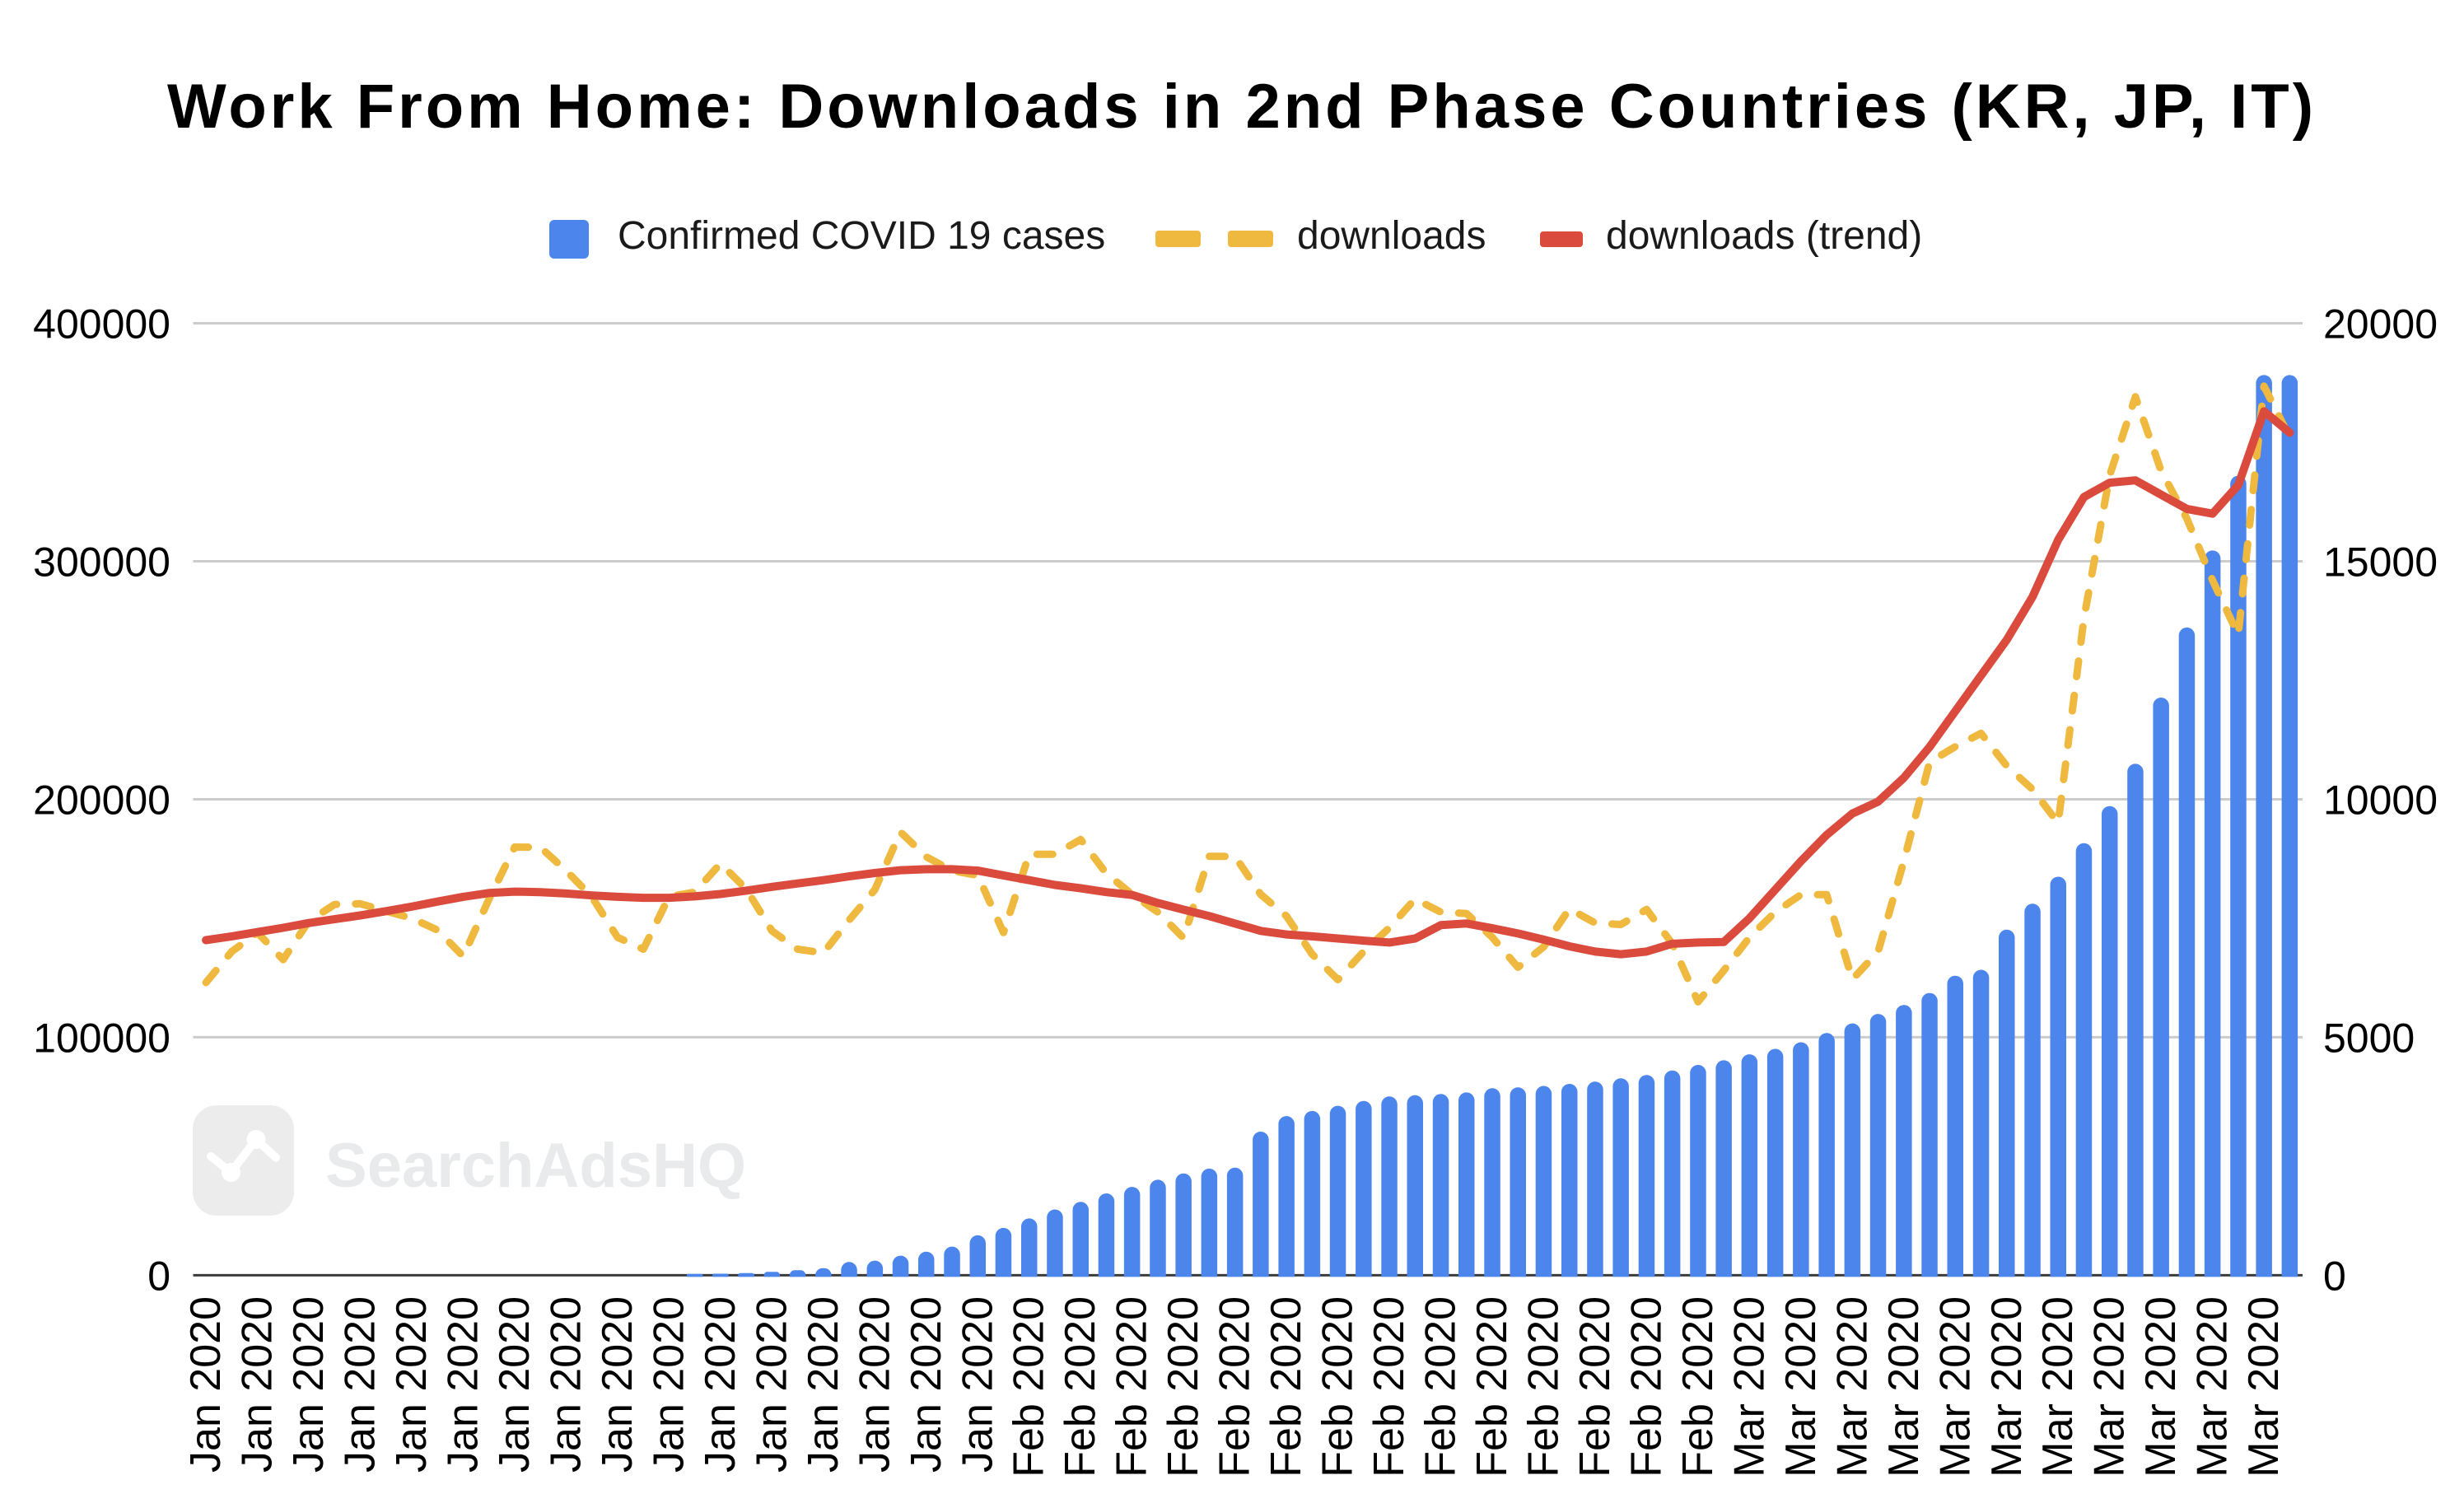  Describe the element at coordinates (535, 1166) in the screenshot. I see `svg-text: SearchAdsHQ` at that location.